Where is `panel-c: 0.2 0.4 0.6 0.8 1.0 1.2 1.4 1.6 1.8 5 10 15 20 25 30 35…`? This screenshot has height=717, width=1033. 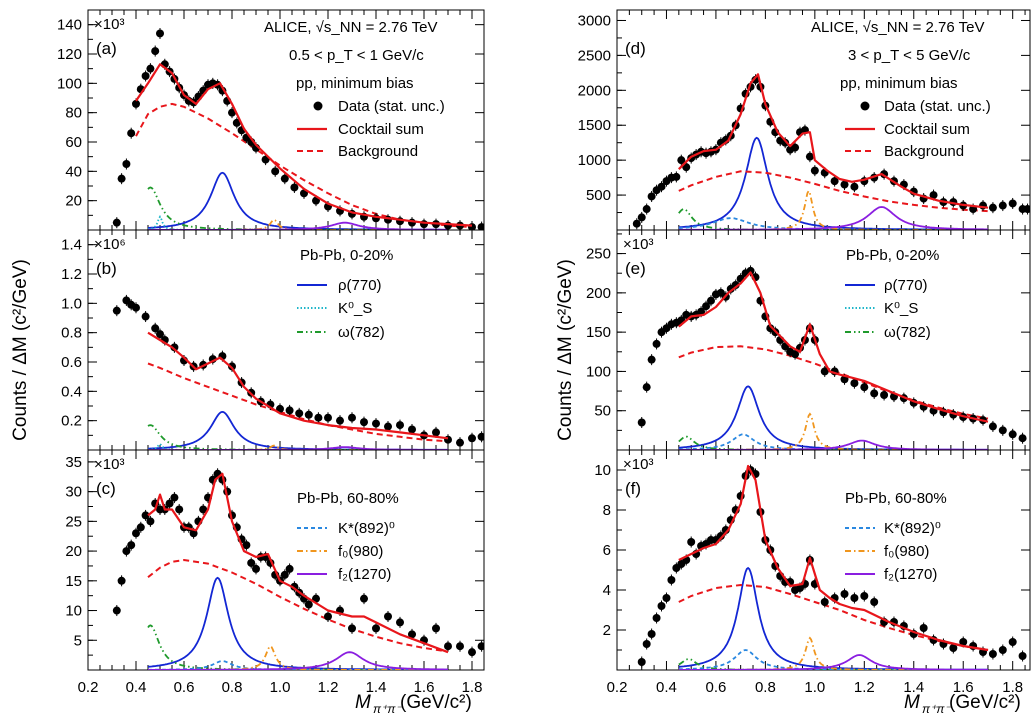 panel-c: 0.2 0.4 0.6 0.8 1.0 1.2 1.4 1.6 1.8 5 10 15 20 25 30 35… is located at coordinates (275, 572).